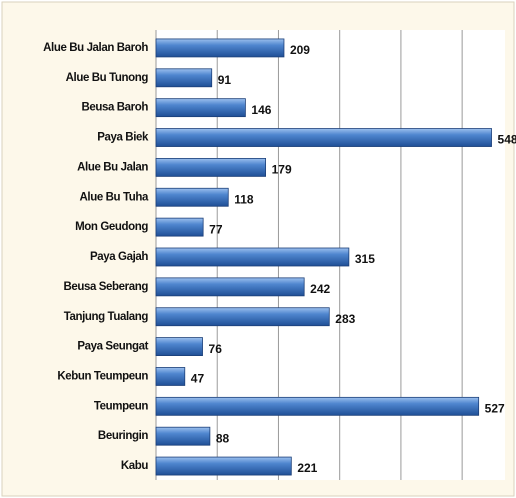  What do you see at coordinates (198, 379) in the screenshot?
I see `value-label: 47` at bounding box center [198, 379].